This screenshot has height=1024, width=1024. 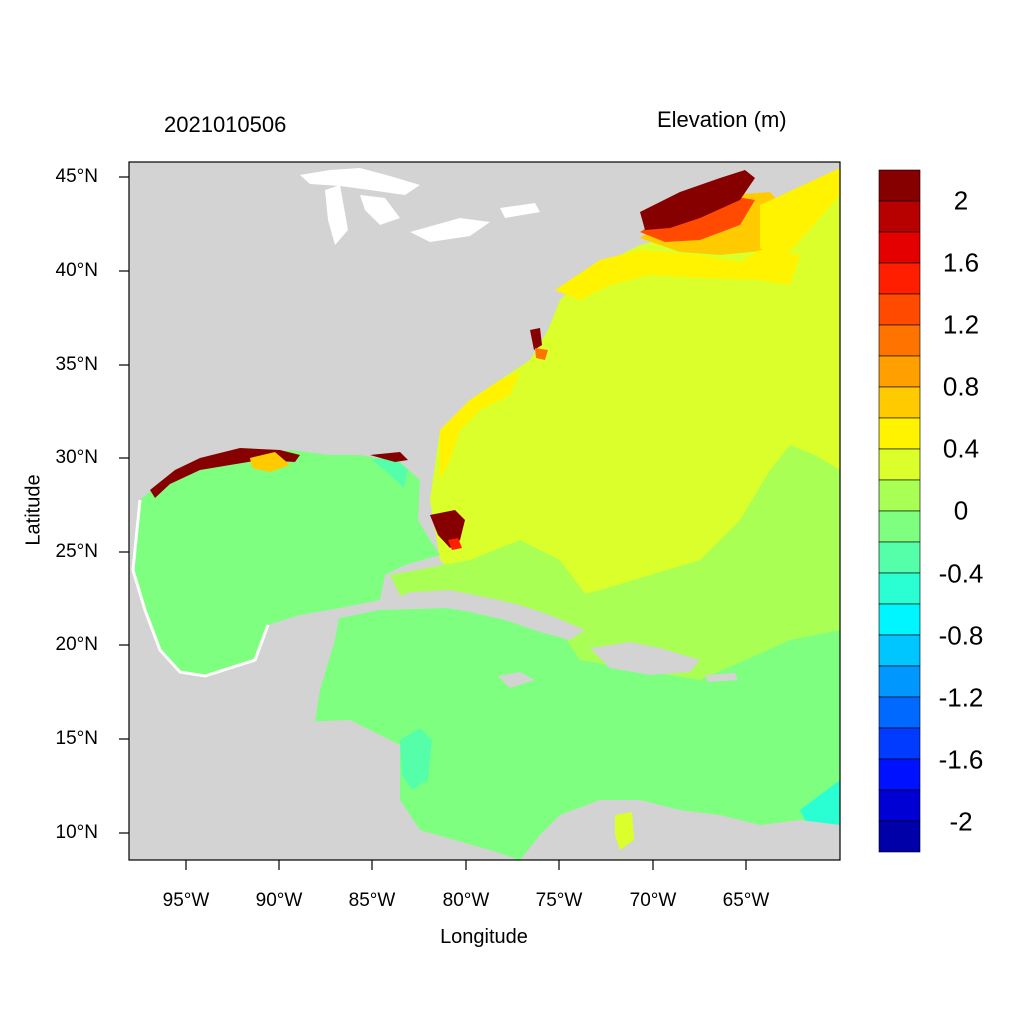 I want to click on jamaica-land, so click(x=516, y=680).